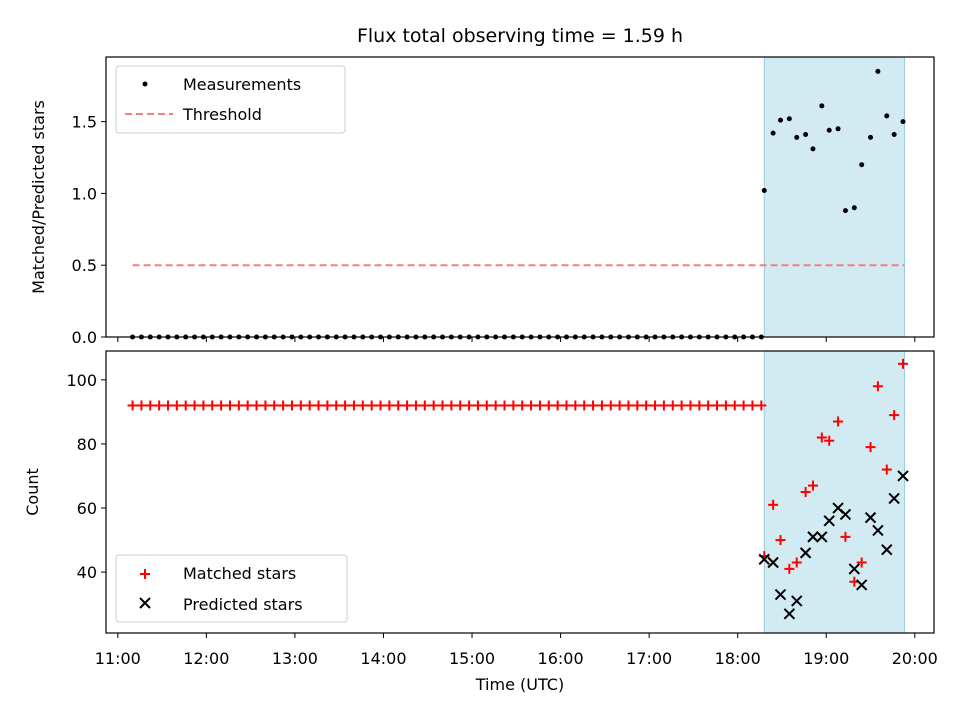 The width and height of the screenshot is (960, 720). Describe the element at coordinates (87, 444) in the screenshot. I see `bottom-y-tick-label: 80` at that location.